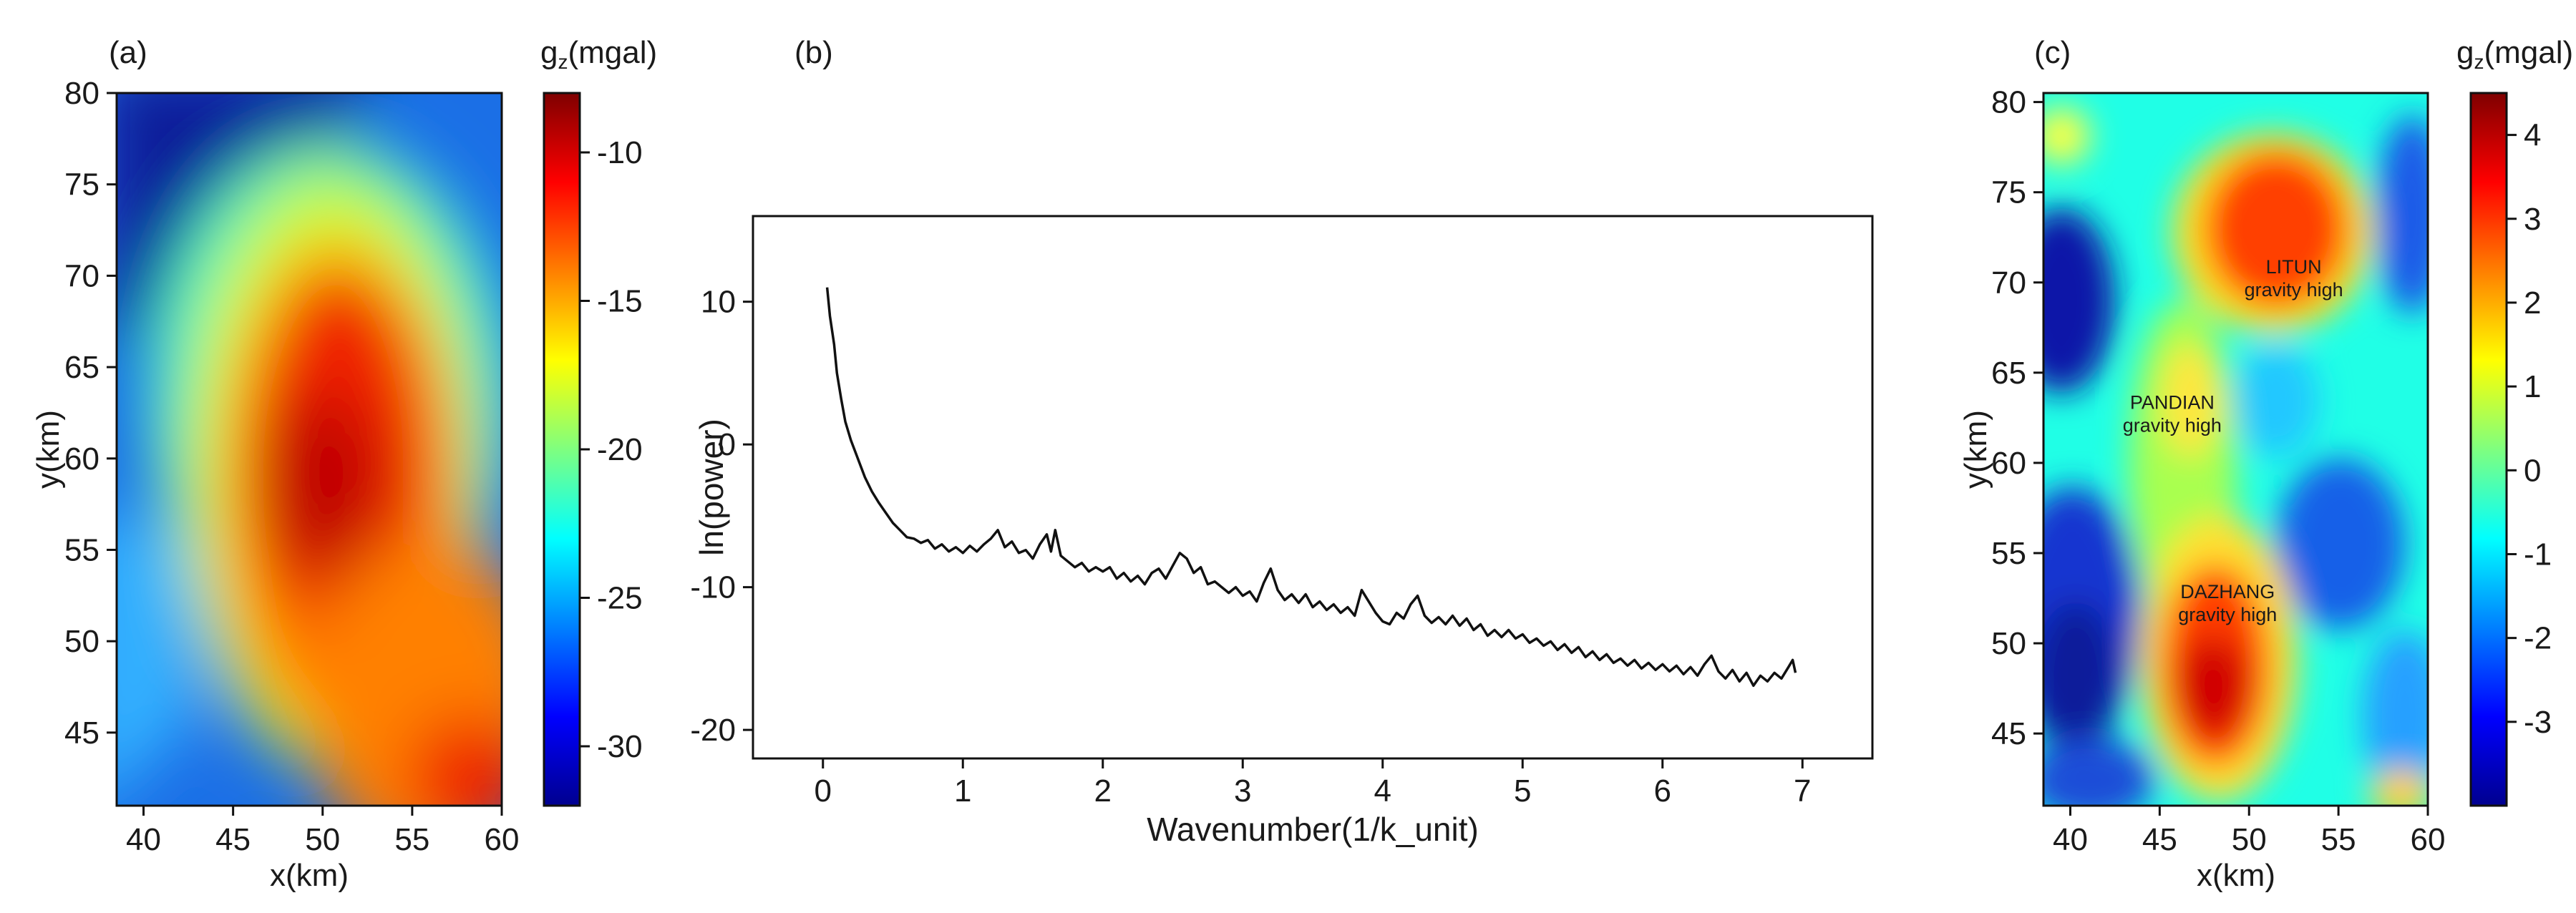  I want to click on panel-b-x-ticks: 0 1 2 3 4 5 6 7, so click(1313, 783).